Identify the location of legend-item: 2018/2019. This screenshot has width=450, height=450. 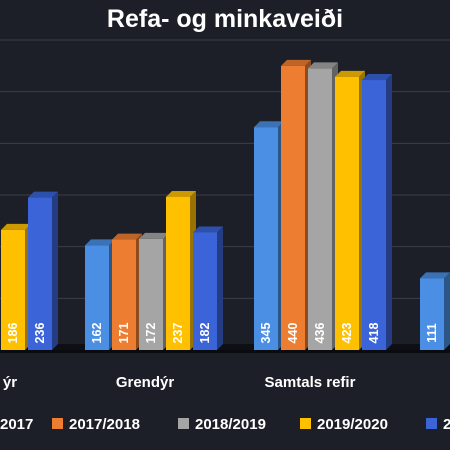
(222, 424).